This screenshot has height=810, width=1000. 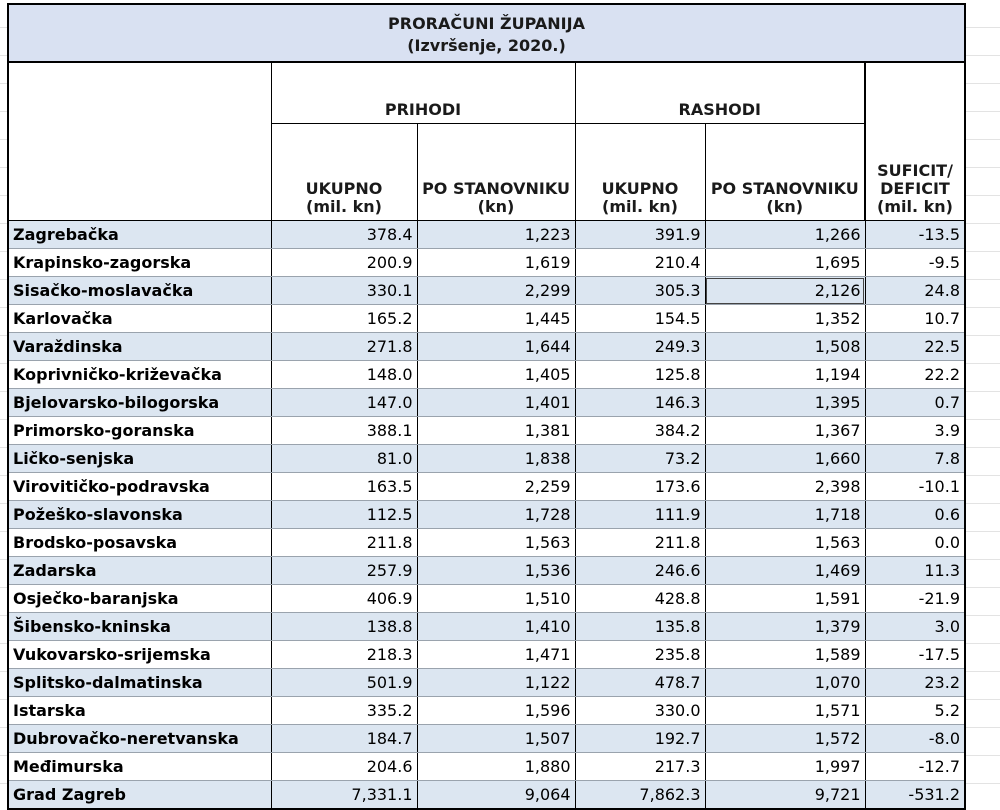 What do you see at coordinates (344, 262) in the screenshot?
I see `prihodi-ukupno-cell: 200.9` at bounding box center [344, 262].